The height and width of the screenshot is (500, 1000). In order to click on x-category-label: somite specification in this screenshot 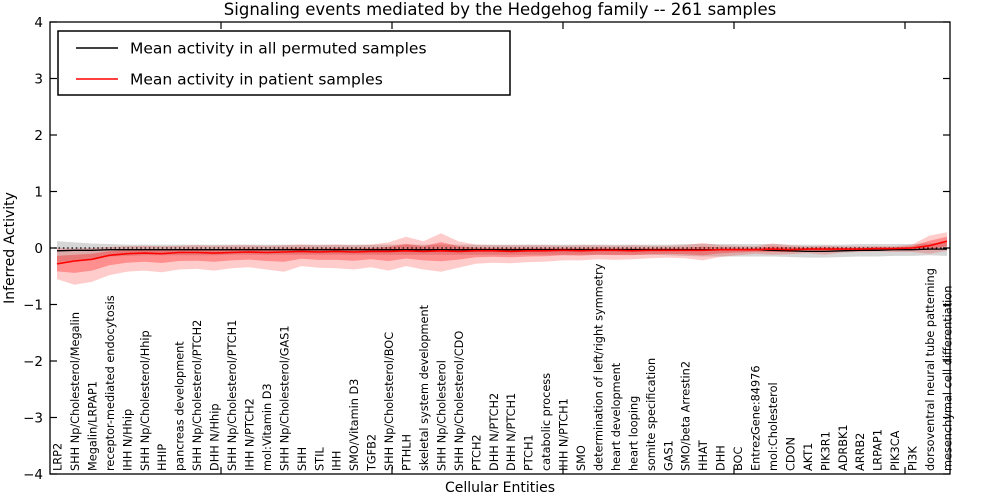, I will do `click(651, 414)`.